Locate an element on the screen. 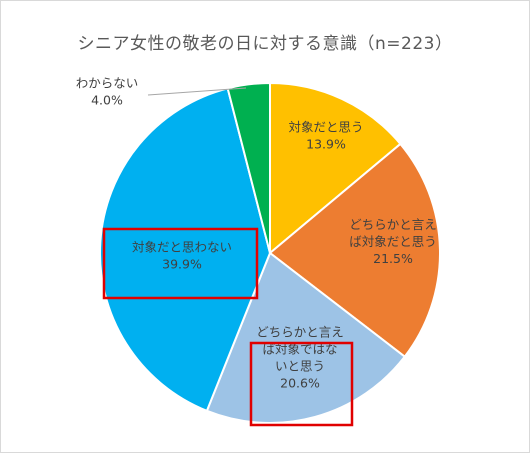 This screenshot has width=530, height=453. chart-title: シニア女性の敬老の日に対する意識（n=223） is located at coordinates (265, 44).